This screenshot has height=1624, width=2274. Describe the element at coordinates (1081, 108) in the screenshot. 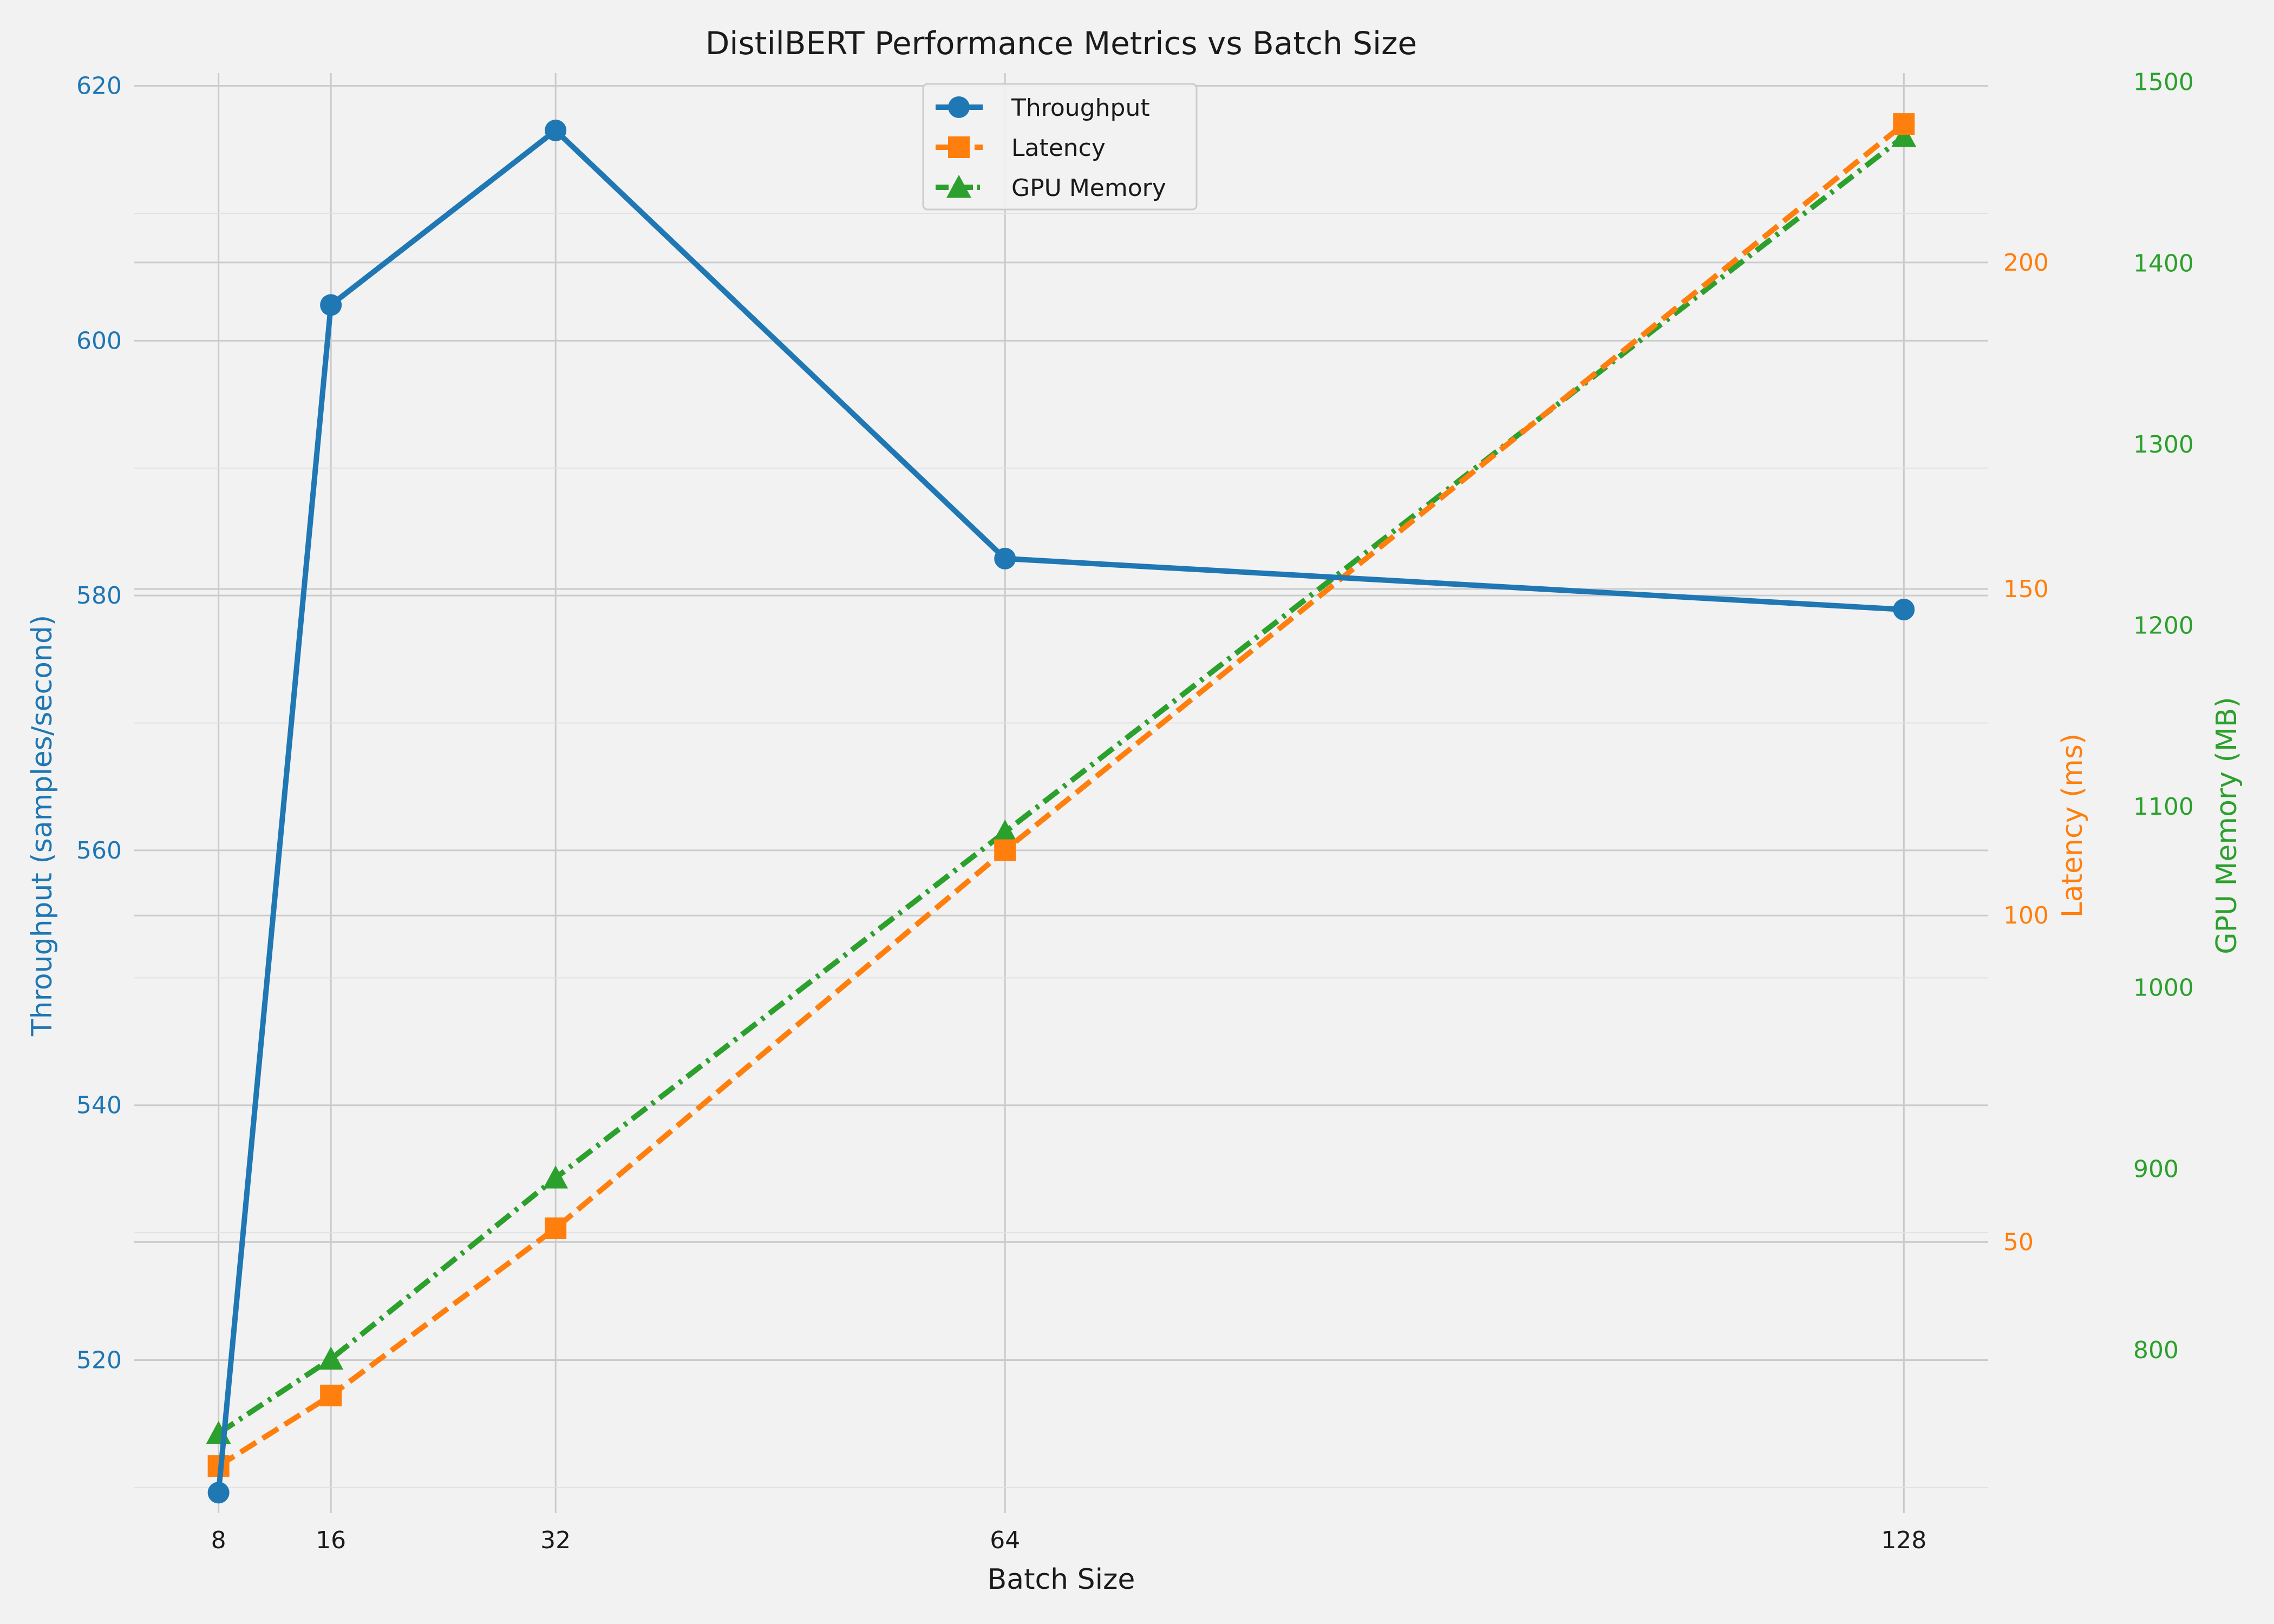

I see `legend-label-throughput: Throughput` at that location.